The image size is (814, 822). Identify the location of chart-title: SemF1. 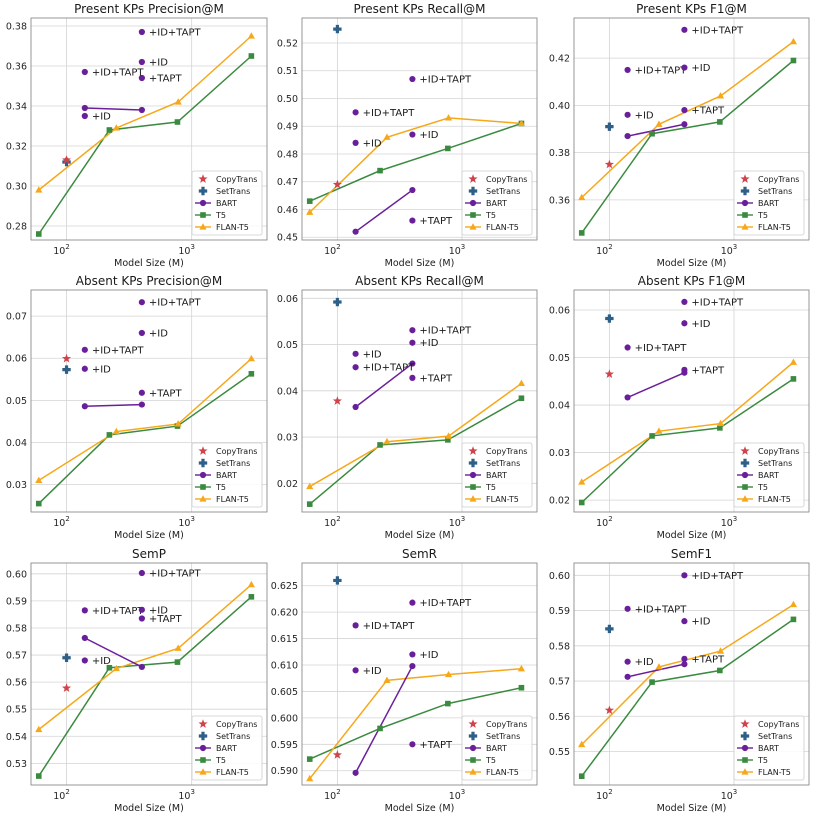
(691, 554).